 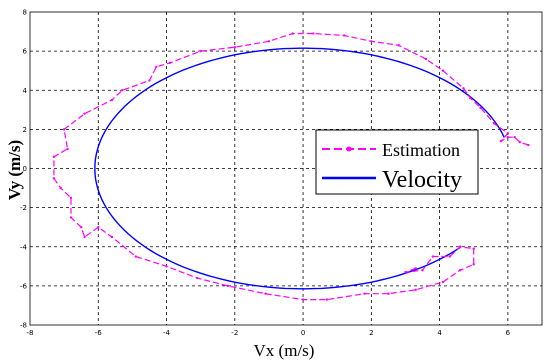 I want to click on x-tick-label: -2, so click(x=234, y=333).